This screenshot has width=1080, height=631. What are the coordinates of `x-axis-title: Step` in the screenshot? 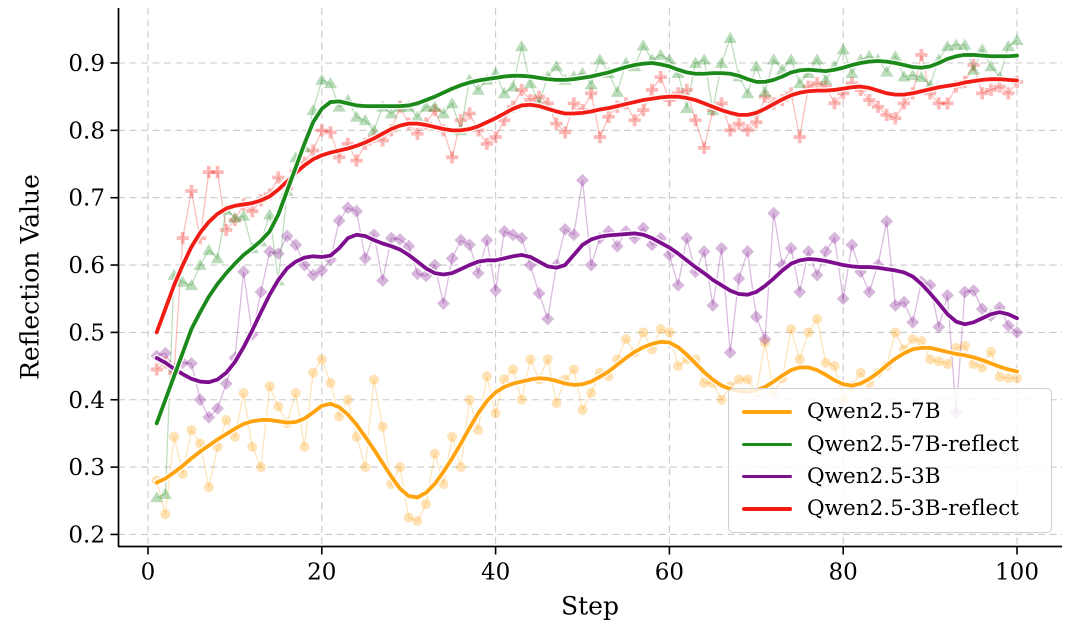 It's located at (590, 606).